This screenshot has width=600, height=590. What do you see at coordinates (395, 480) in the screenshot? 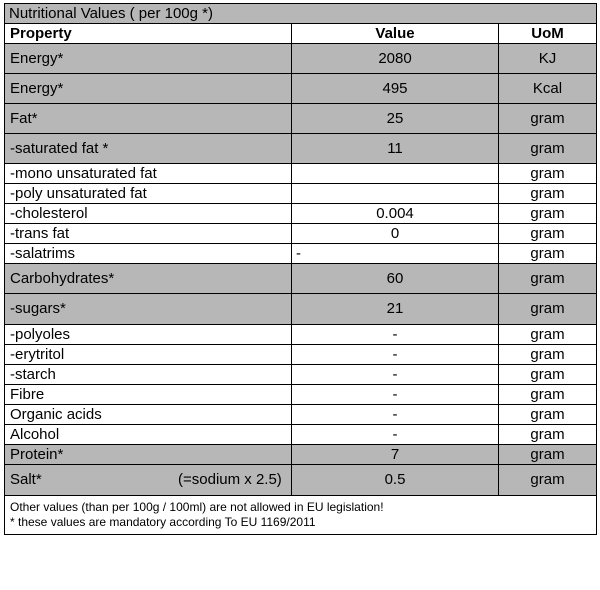
I see `row-value: 0.5` at bounding box center [395, 480].